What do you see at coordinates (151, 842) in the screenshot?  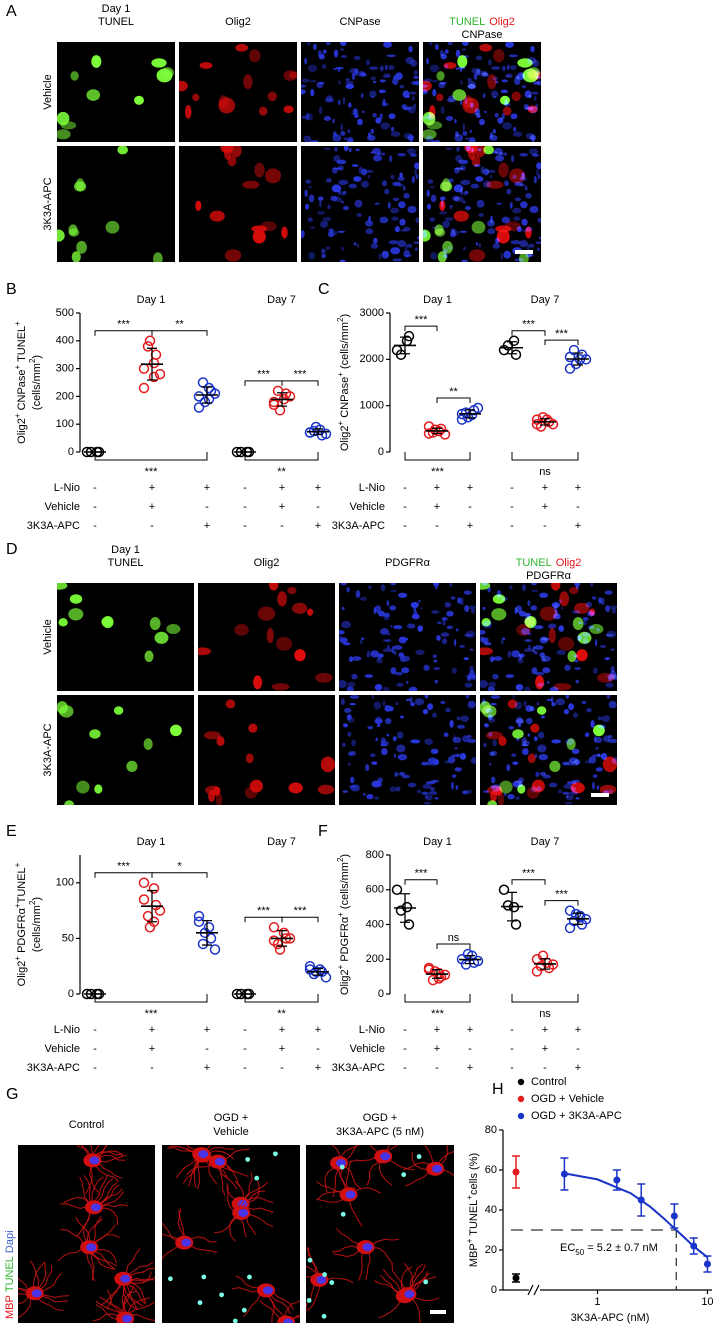 I see `group-label: Day 1` at bounding box center [151, 842].